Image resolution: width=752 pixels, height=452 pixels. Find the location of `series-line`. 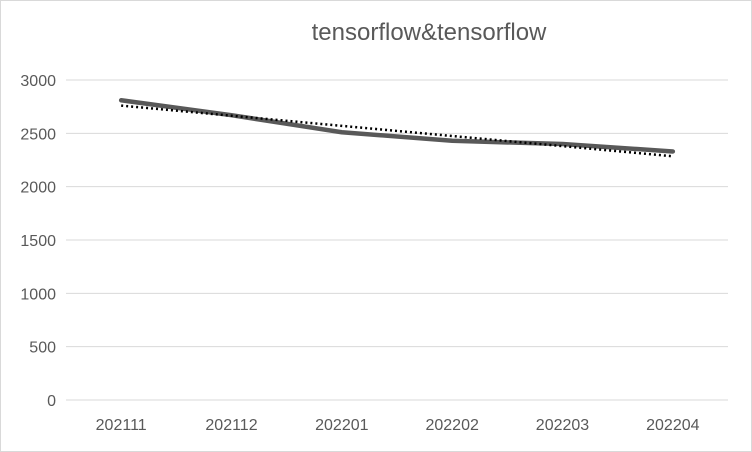

series-line is located at coordinates (397, 126).